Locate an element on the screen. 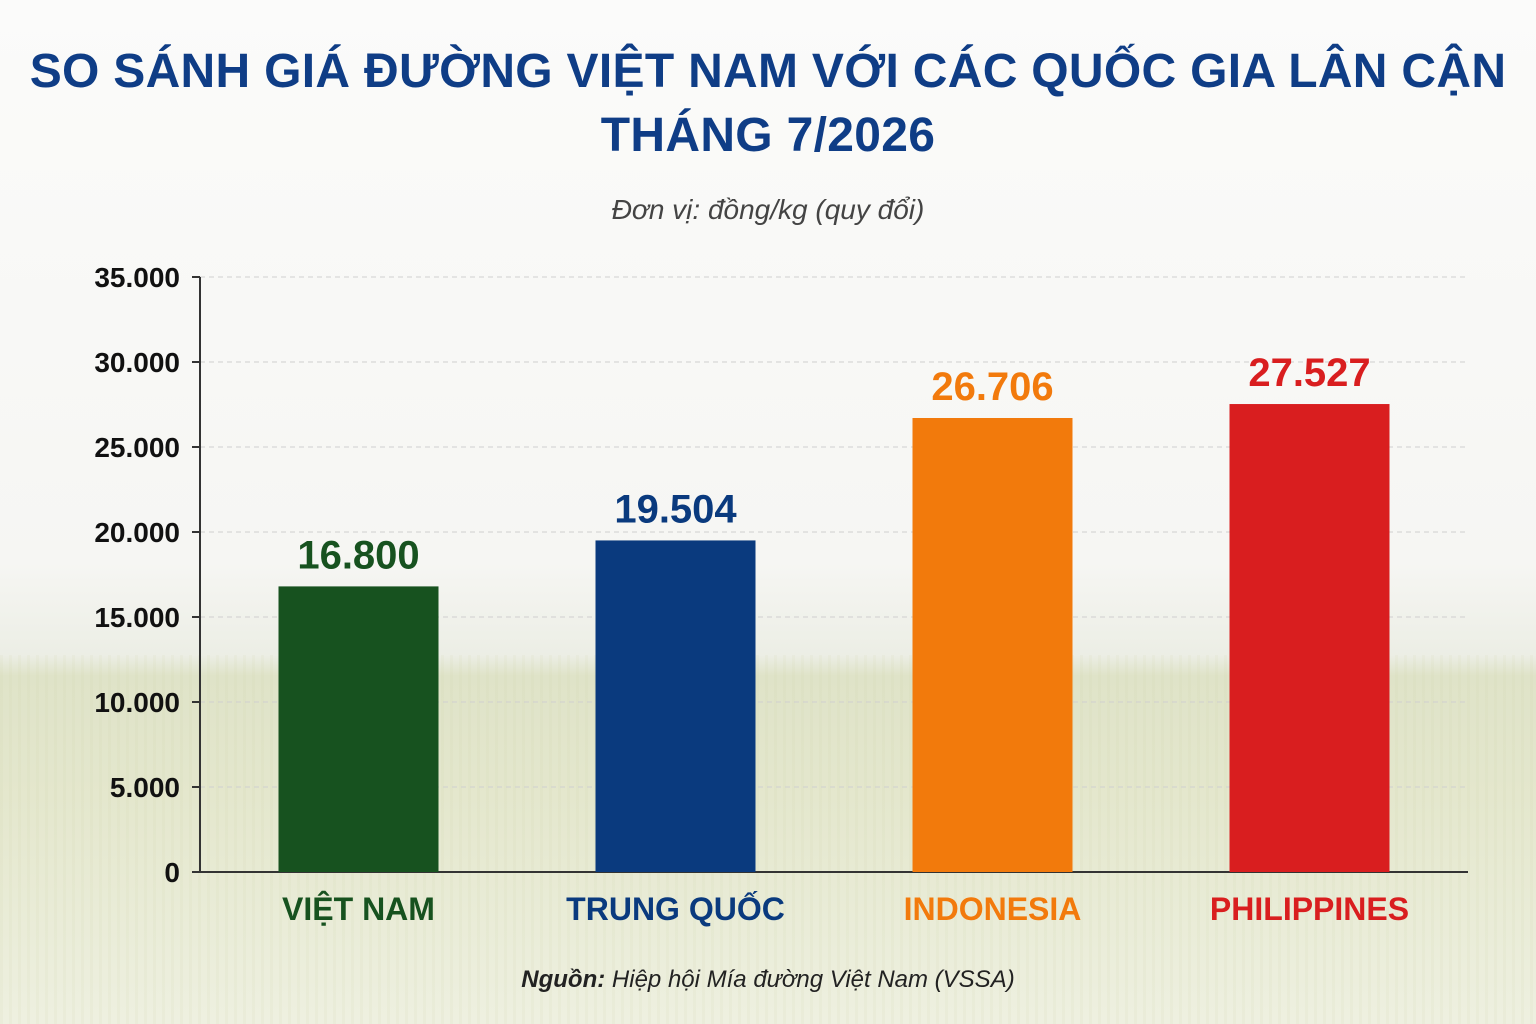  y-tick-label: 20.000 is located at coordinates (137, 532).